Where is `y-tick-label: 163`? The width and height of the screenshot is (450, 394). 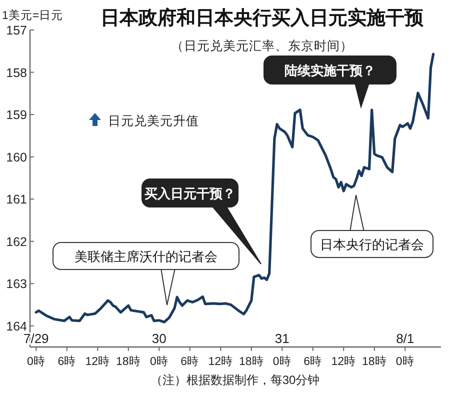
y-tick-label: 163 is located at coordinates (17, 284).